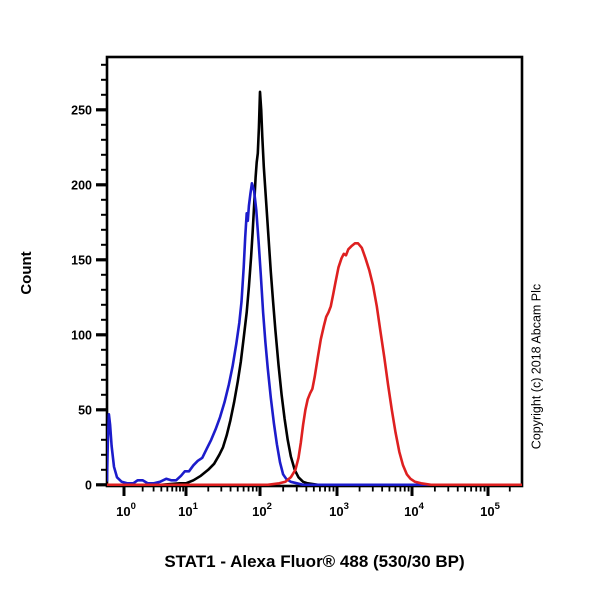 The height and width of the screenshot is (600, 600). Describe the element at coordinates (81, 335) in the screenshot. I see `y-tick-label: 100` at that location.